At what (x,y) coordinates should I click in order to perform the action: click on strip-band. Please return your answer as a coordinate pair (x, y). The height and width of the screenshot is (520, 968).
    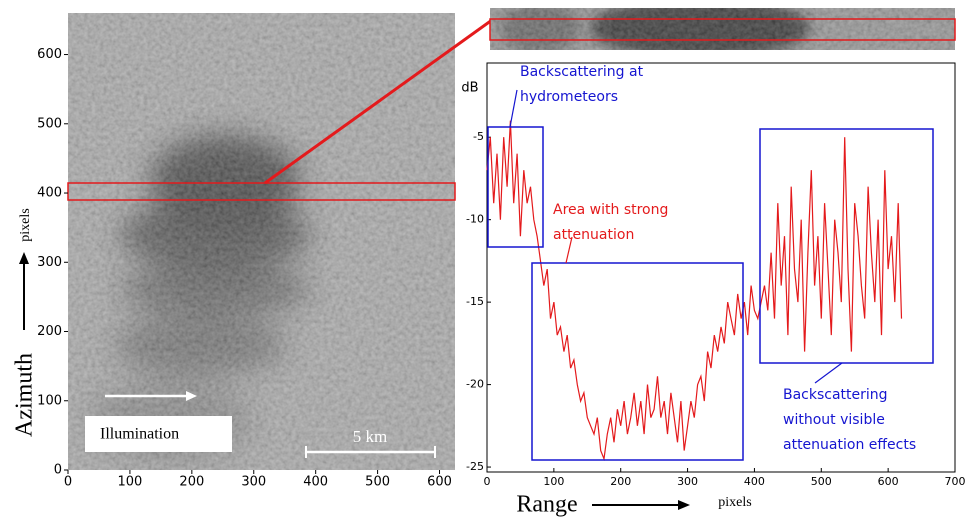
    Looking at the image, I should click on (722, 29).